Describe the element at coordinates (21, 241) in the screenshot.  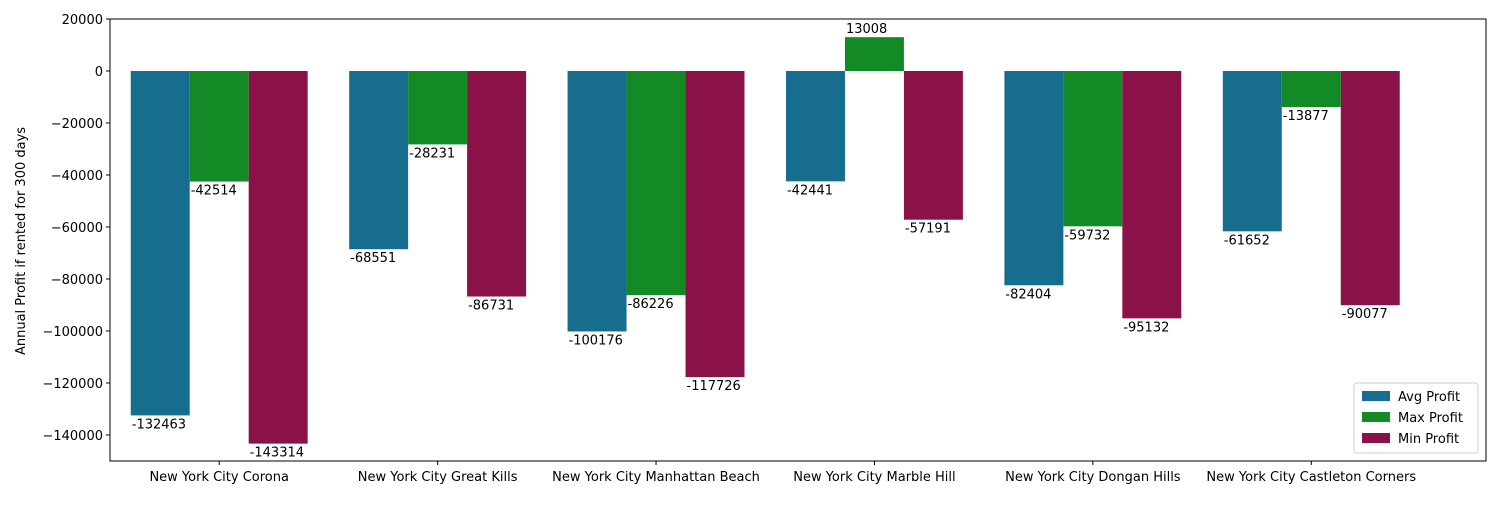
I see `y-axis-label: Annual Profit if rented for 300 days` at that location.